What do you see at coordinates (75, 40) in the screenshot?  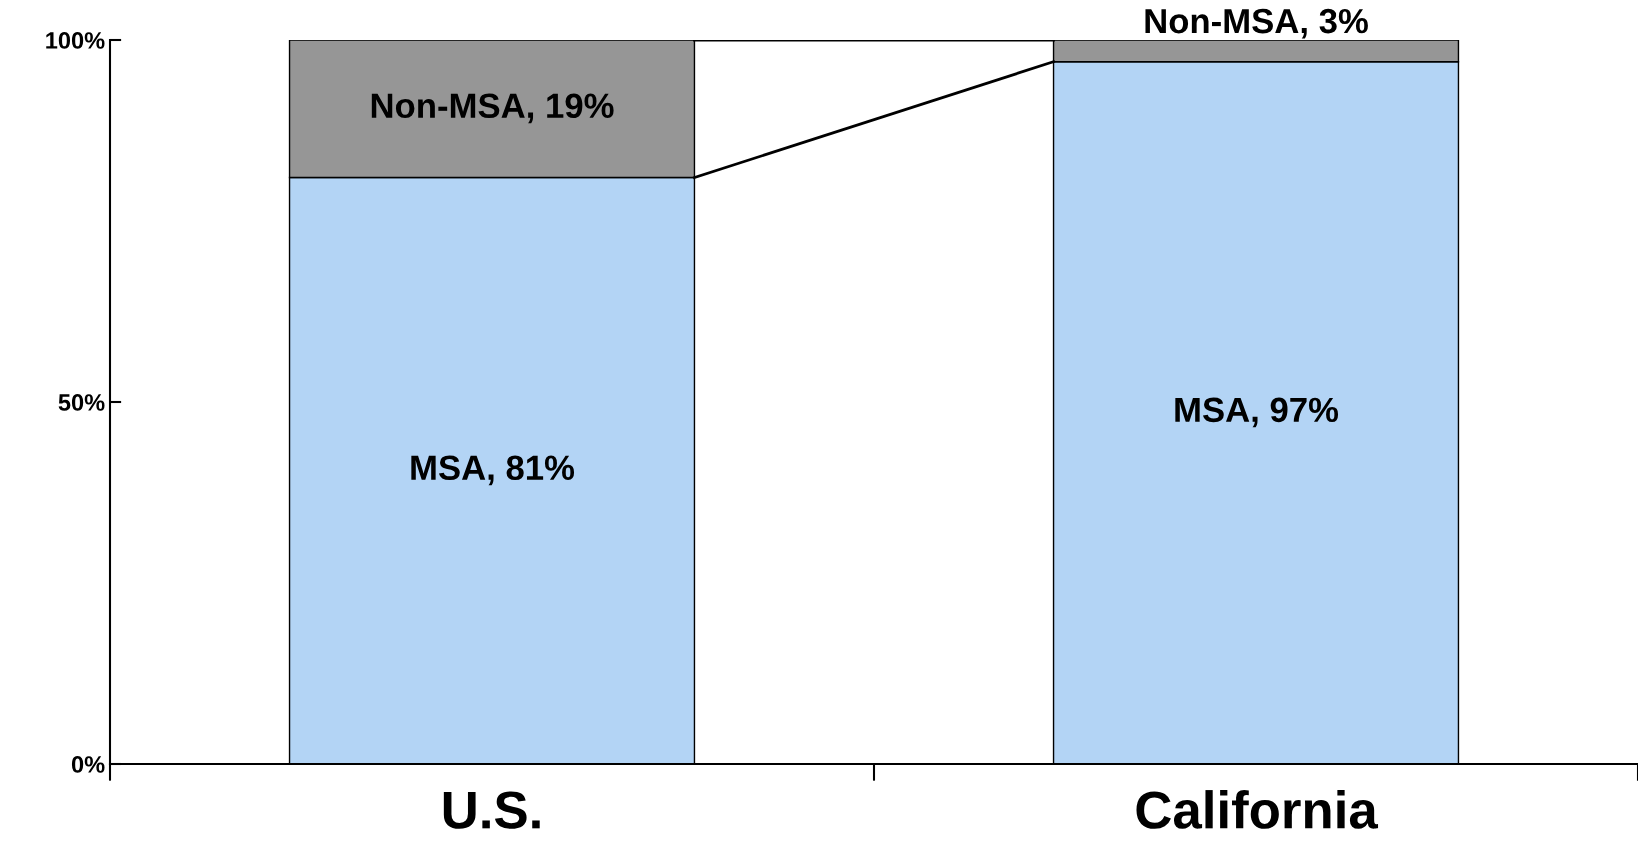 I see `y-tick-label: 100%` at bounding box center [75, 40].